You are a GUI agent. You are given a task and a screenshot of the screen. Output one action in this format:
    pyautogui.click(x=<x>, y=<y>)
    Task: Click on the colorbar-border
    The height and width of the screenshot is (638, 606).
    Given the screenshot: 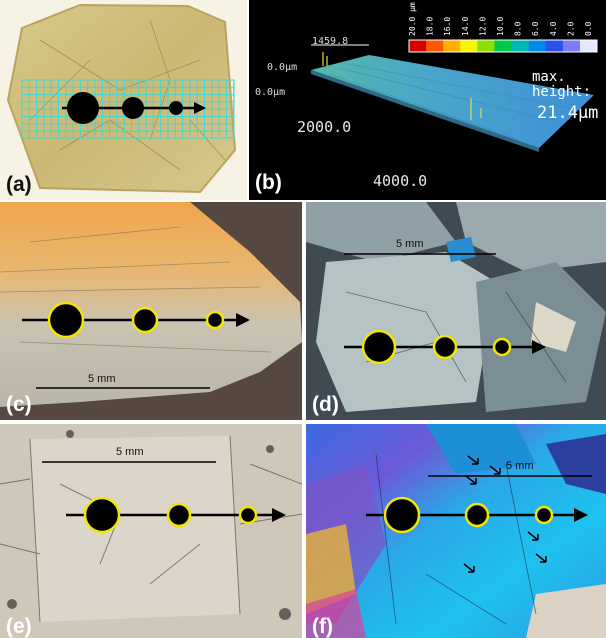 What is the action you would take?
    pyautogui.click(x=503, y=46)
    